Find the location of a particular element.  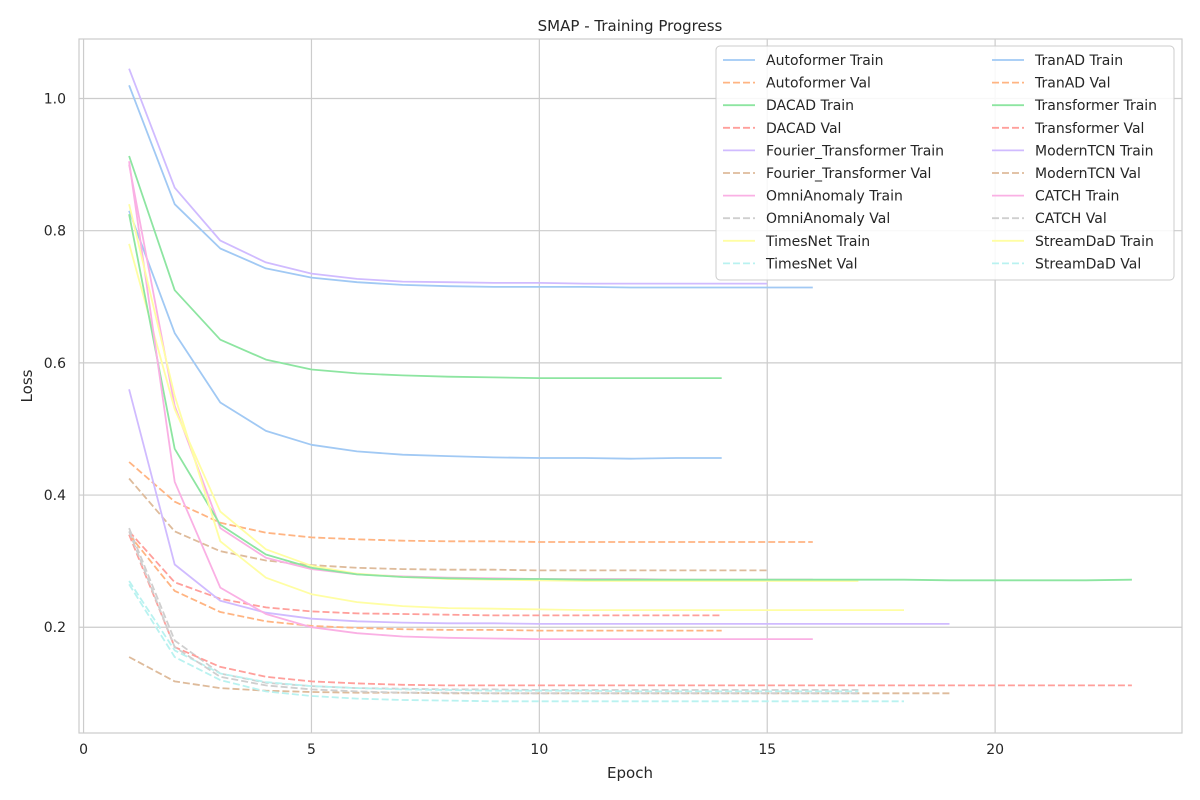

legend-label: ModernTCN Train is located at coordinates (1094, 151).